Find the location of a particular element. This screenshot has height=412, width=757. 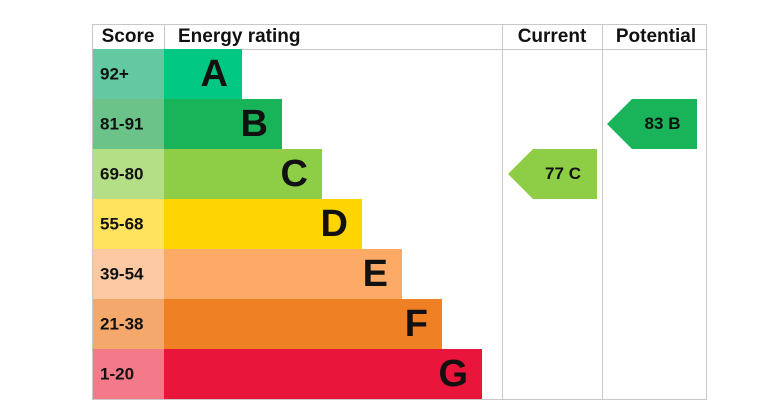

score-label: 81-91 is located at coordinates (121, 123).